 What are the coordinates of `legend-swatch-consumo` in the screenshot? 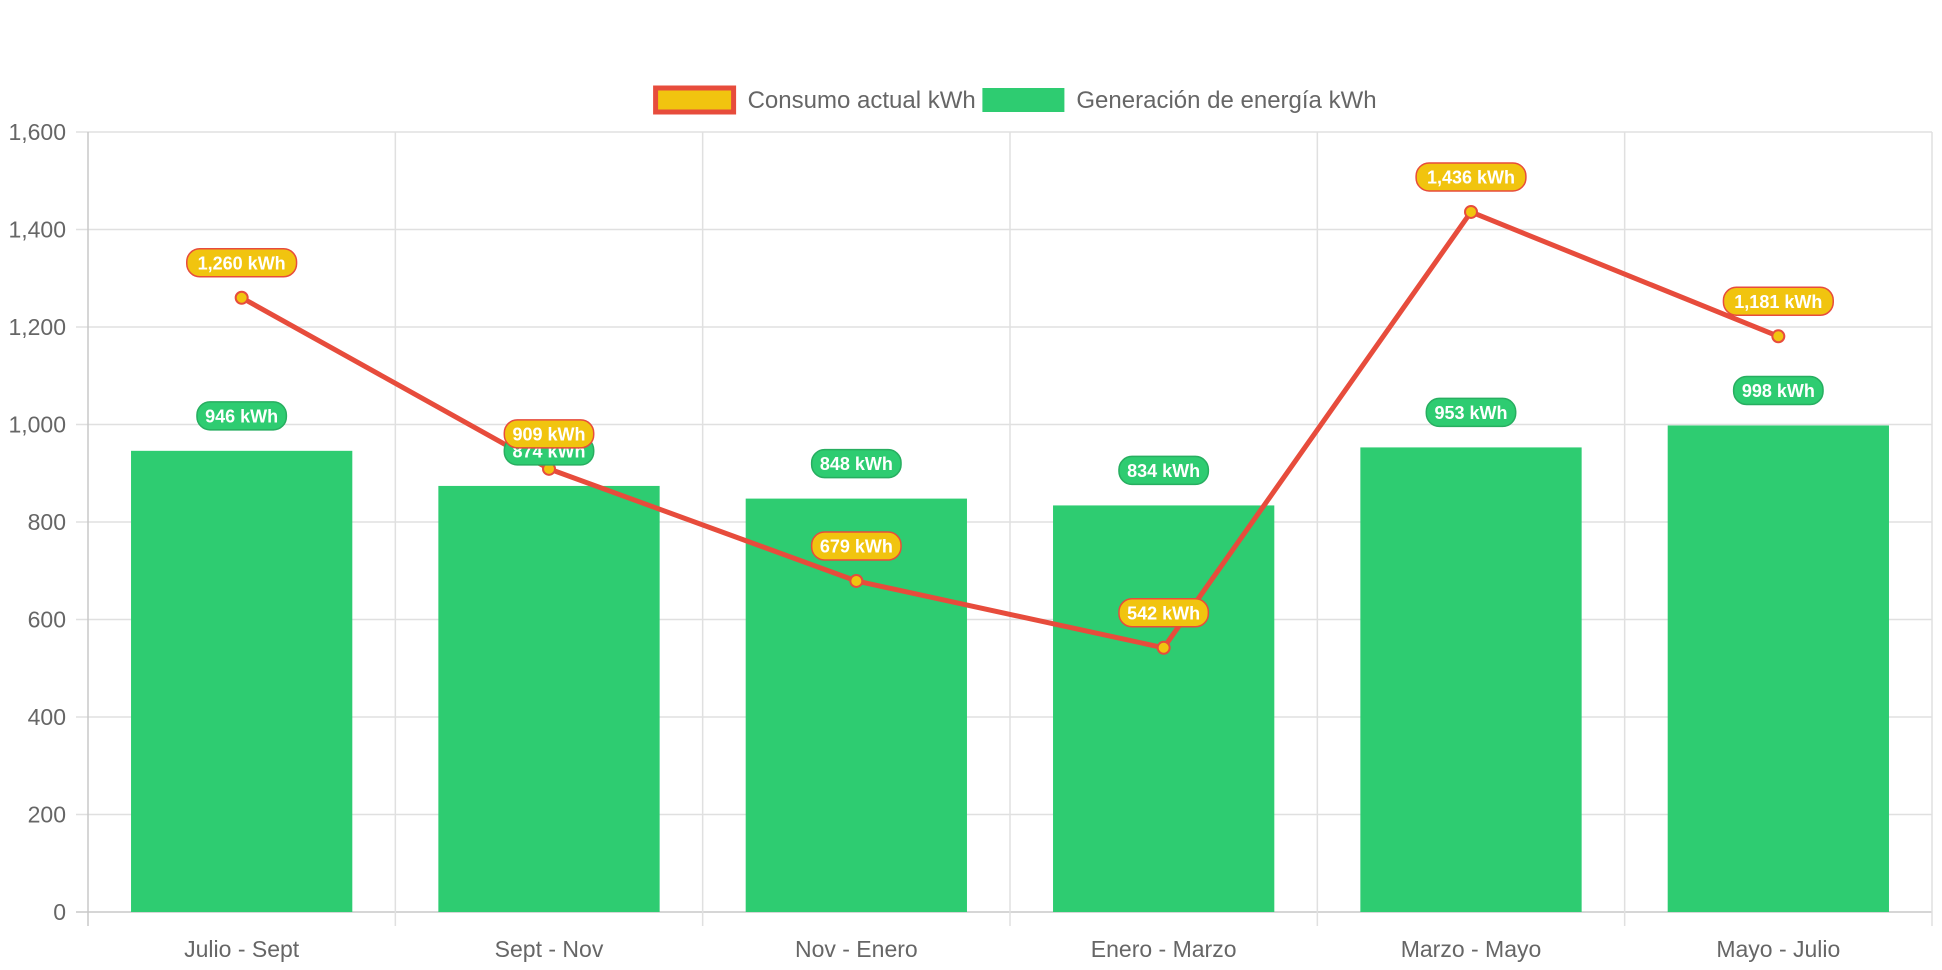 It's located at (695, 100).